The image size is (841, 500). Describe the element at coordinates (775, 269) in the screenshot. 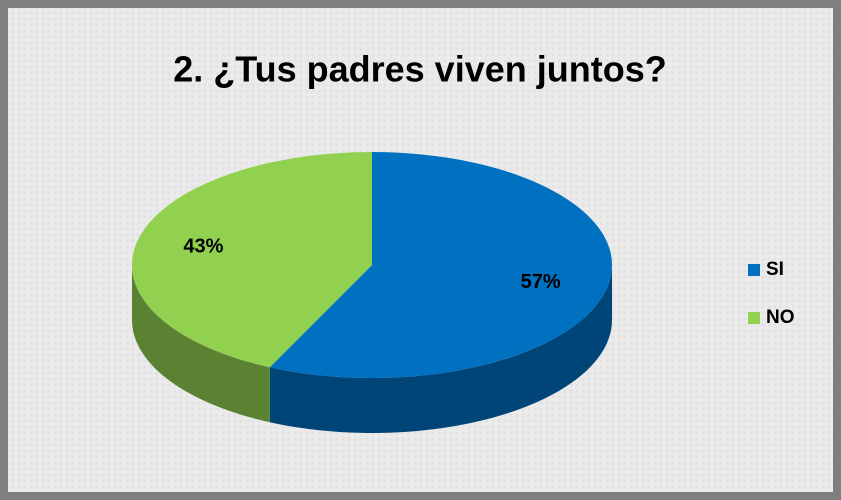

I see `legend-label: SI` at that location.